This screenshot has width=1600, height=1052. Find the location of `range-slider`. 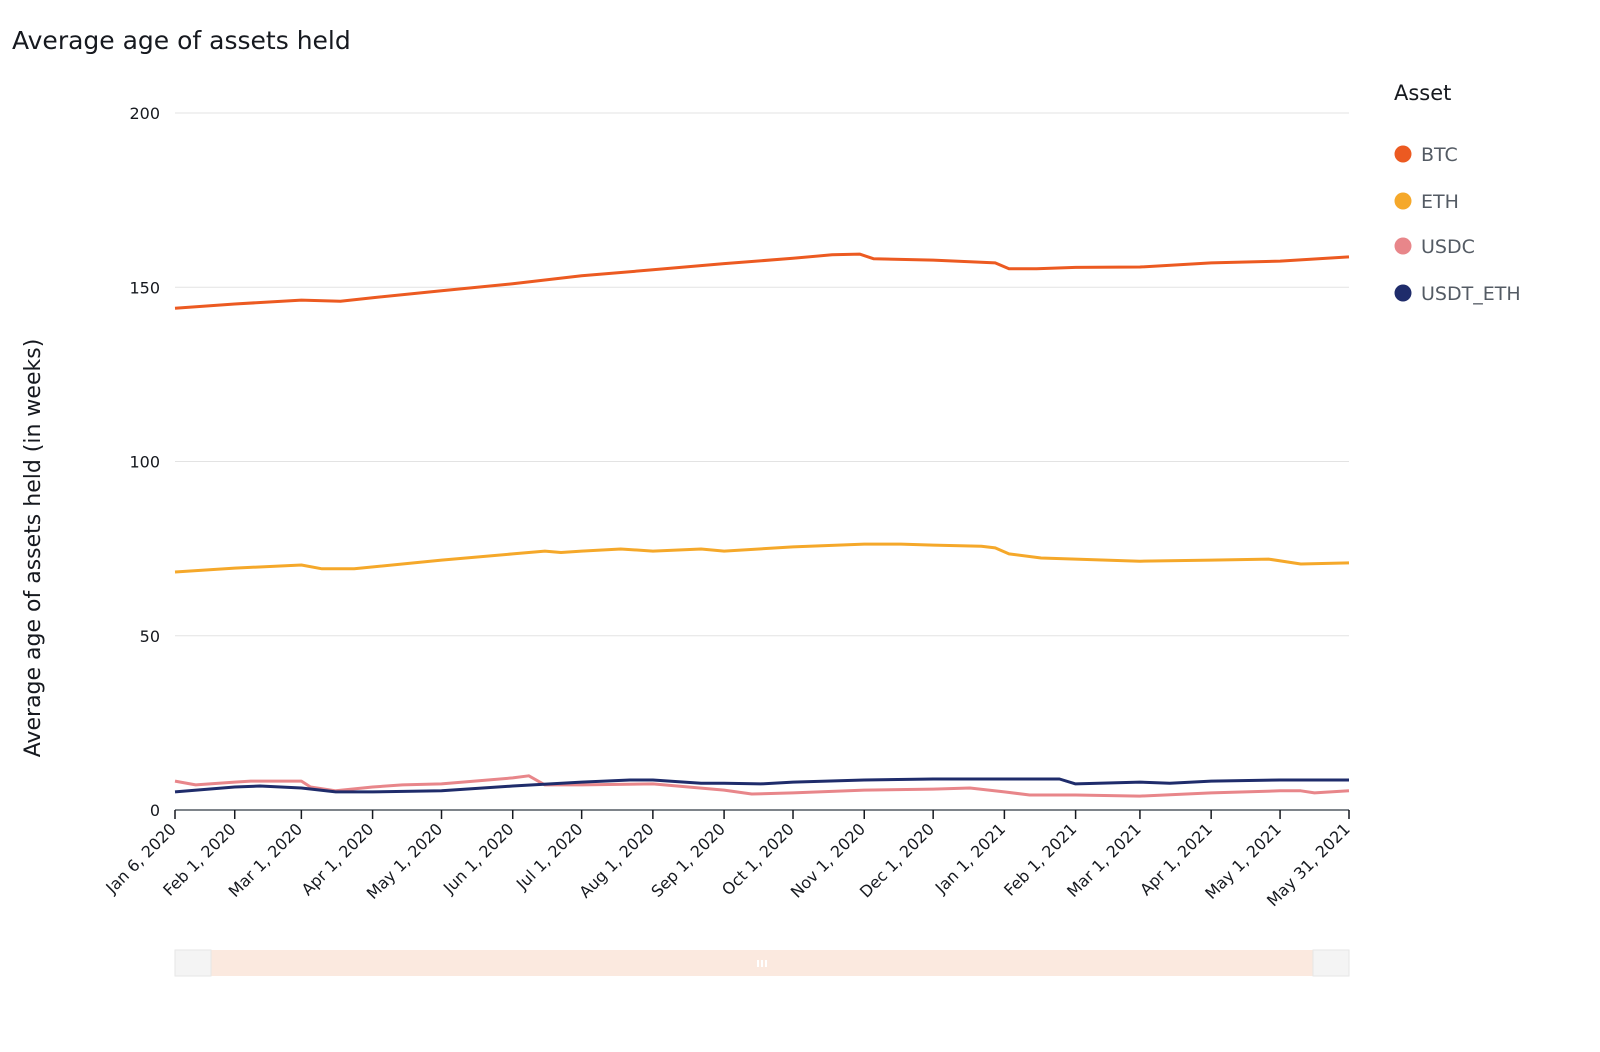

range-slider is located at coordinates (762, 963).